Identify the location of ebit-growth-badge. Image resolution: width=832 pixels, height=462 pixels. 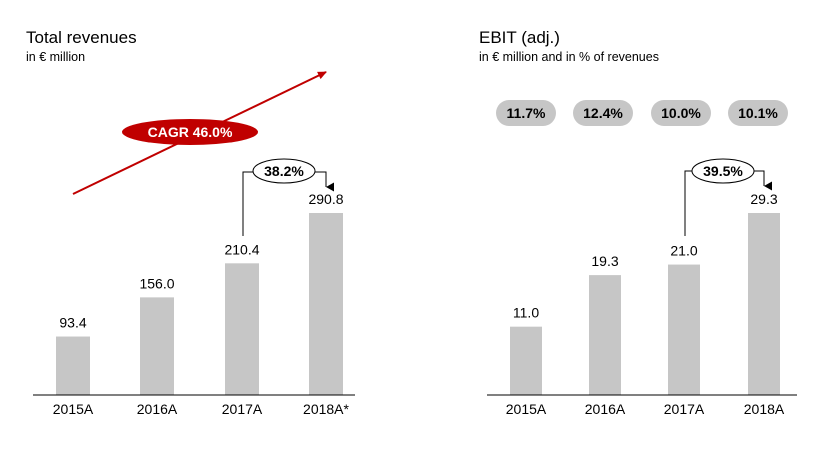
(723, 171).